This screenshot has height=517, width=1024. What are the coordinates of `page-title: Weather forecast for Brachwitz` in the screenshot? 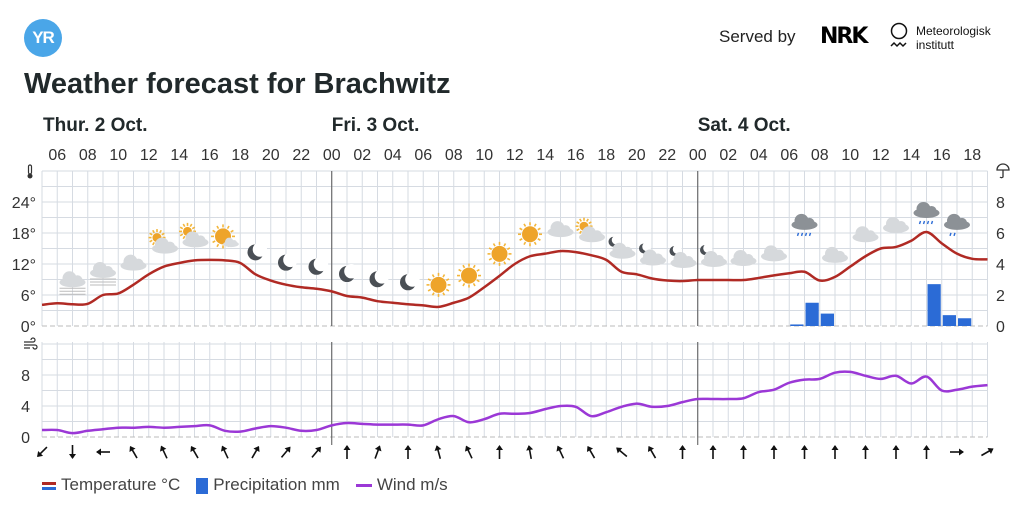 It's located at (237, 84).